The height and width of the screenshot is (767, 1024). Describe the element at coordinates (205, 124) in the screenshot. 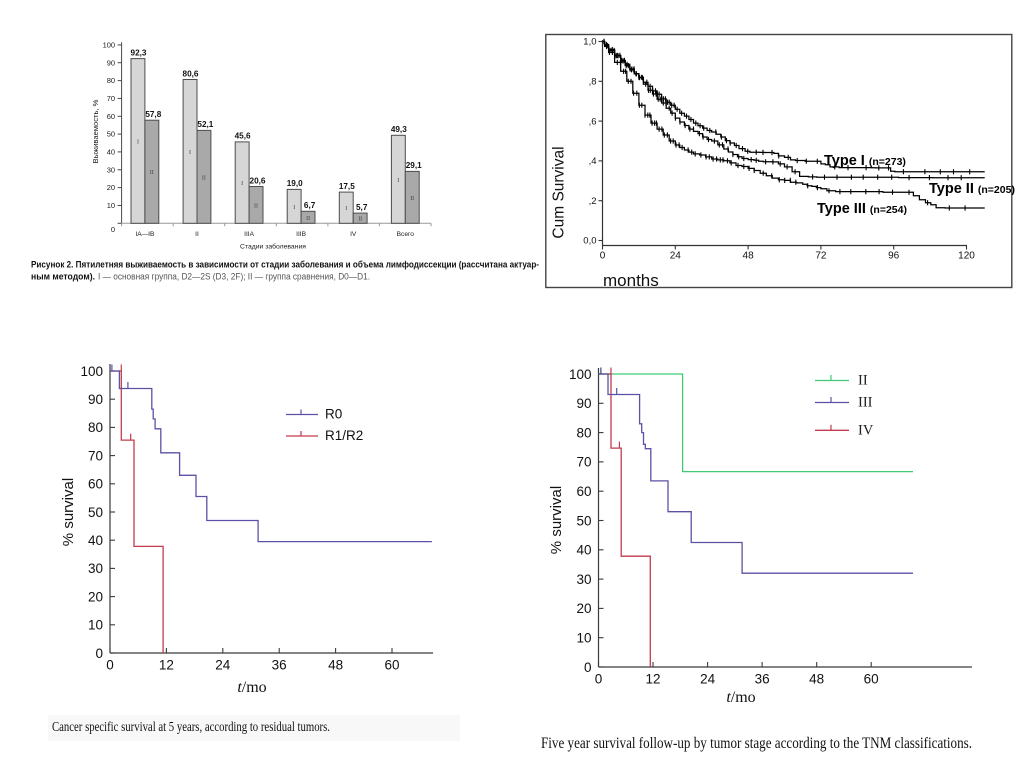

I see `svg-text: 52,1` at that location.